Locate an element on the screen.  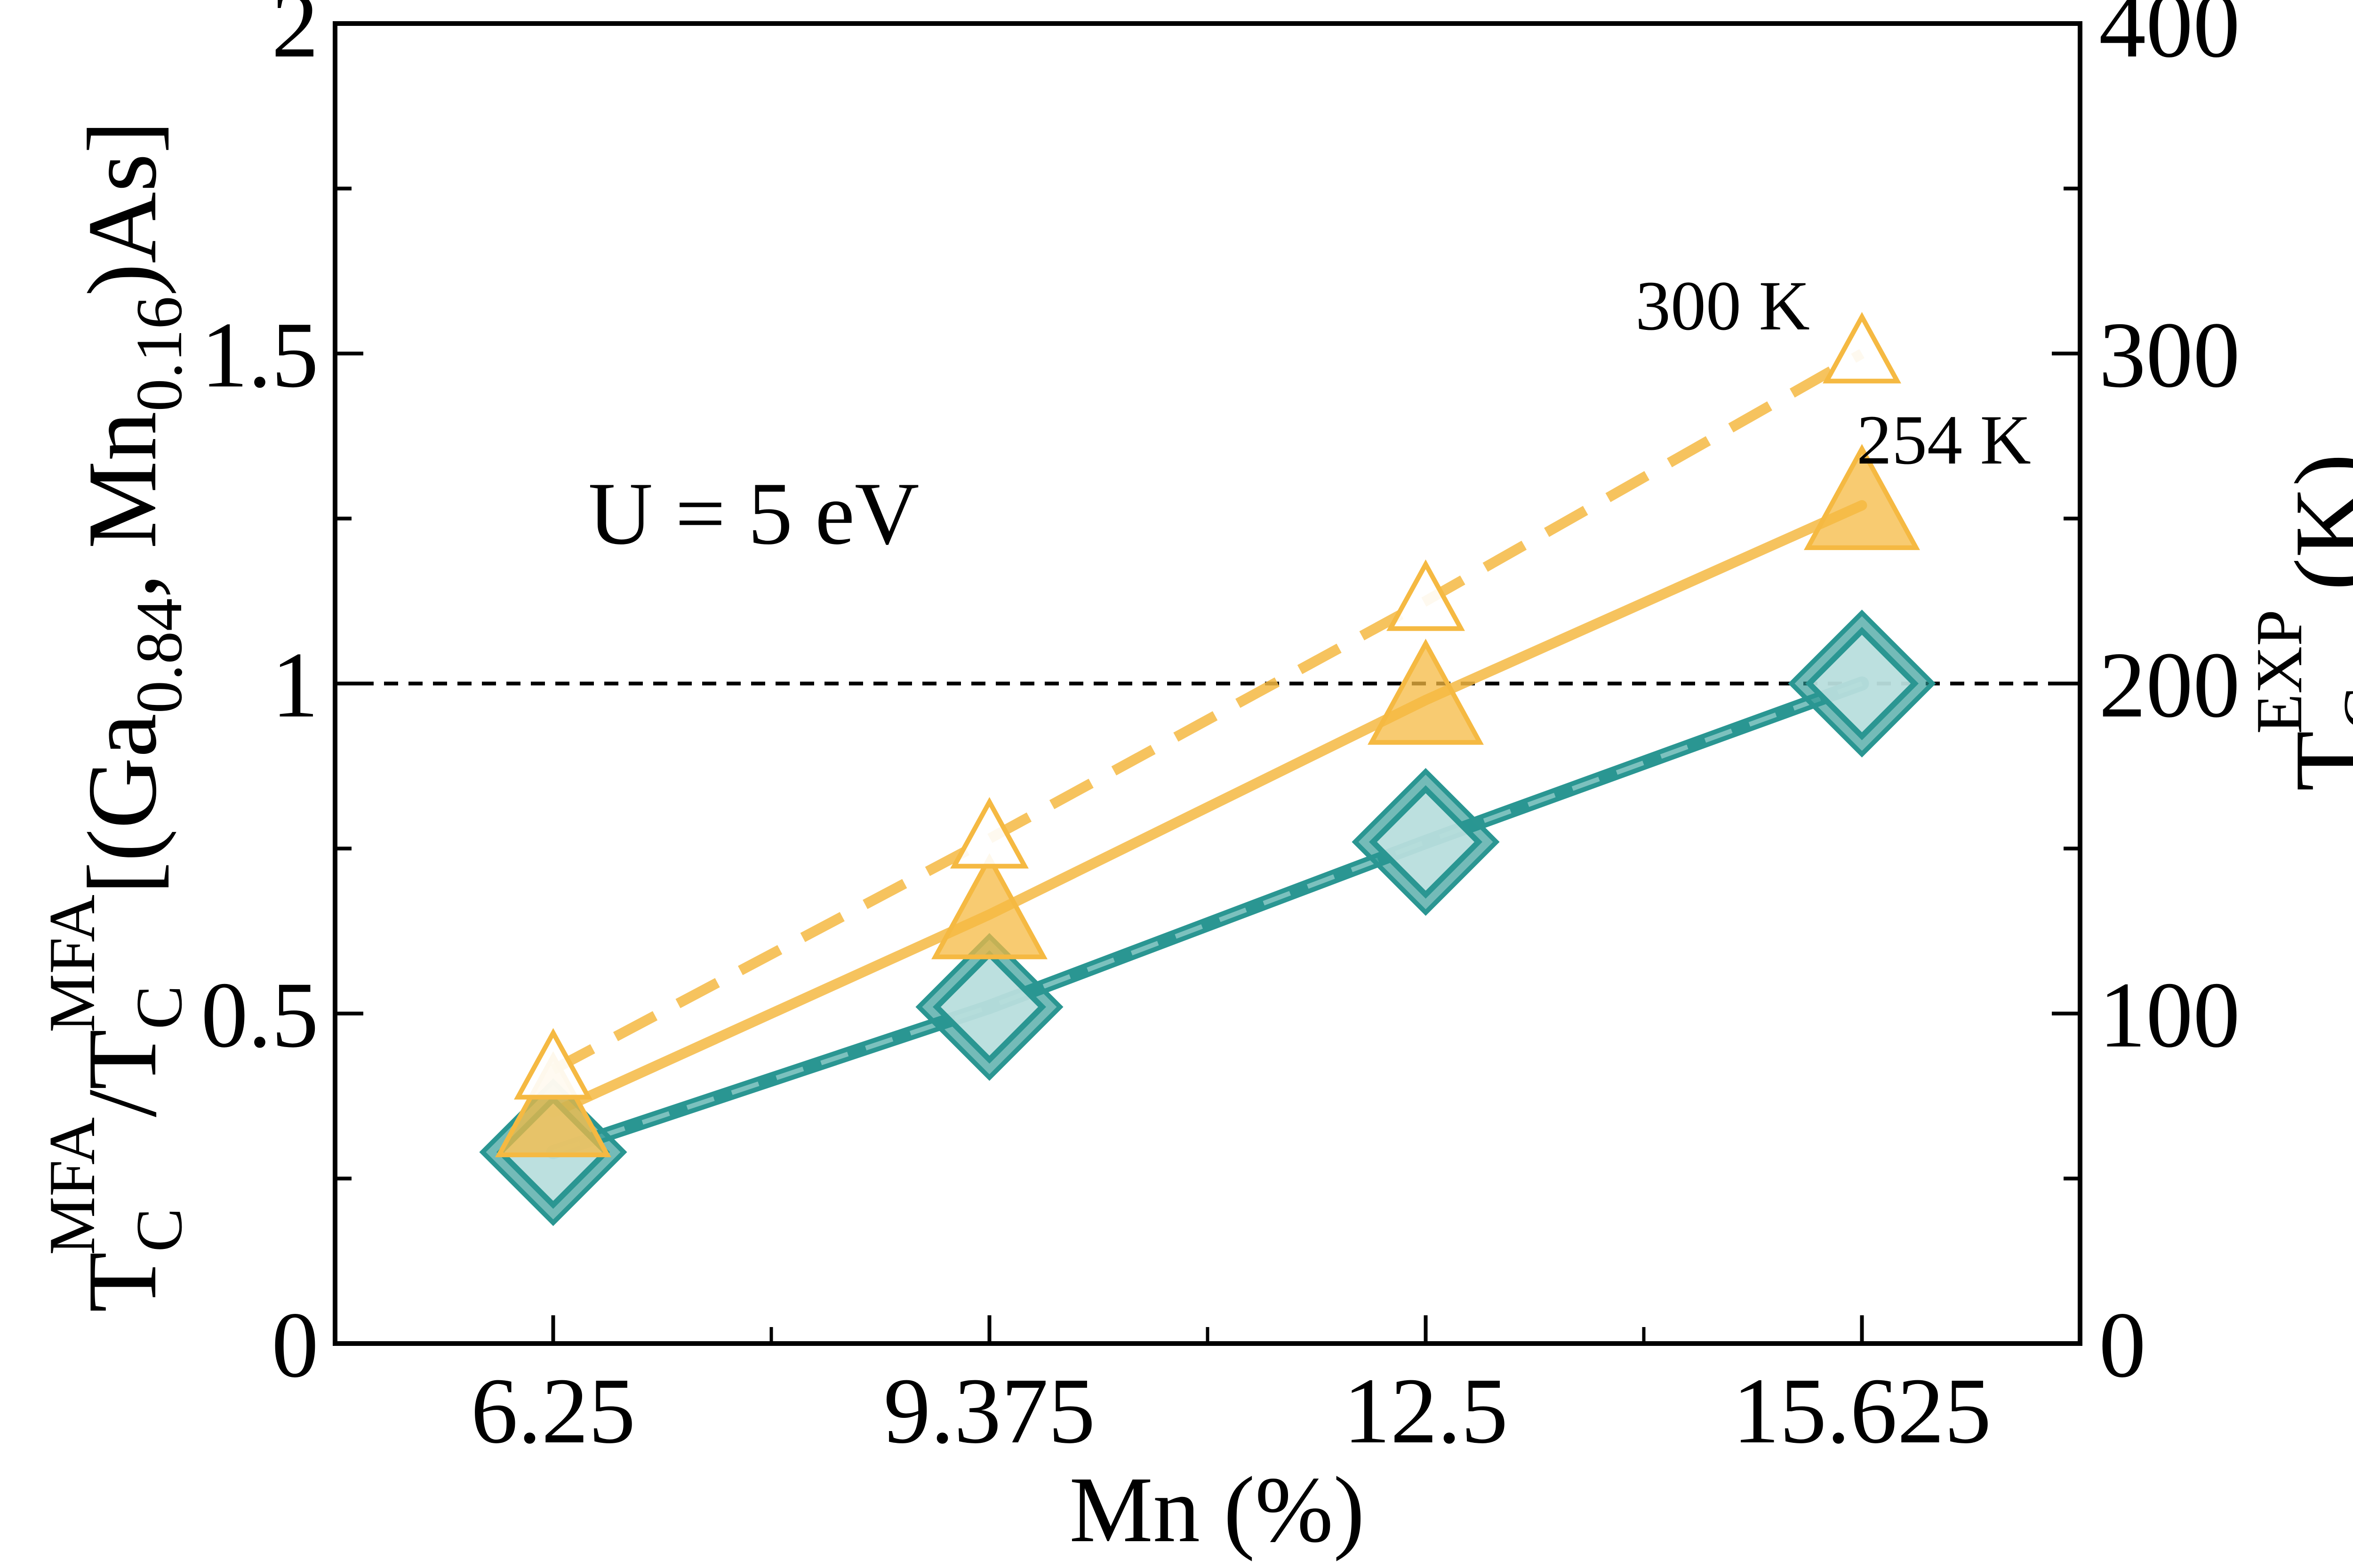
y2-tick-label: 400 is located at coordinates (2170, 38).